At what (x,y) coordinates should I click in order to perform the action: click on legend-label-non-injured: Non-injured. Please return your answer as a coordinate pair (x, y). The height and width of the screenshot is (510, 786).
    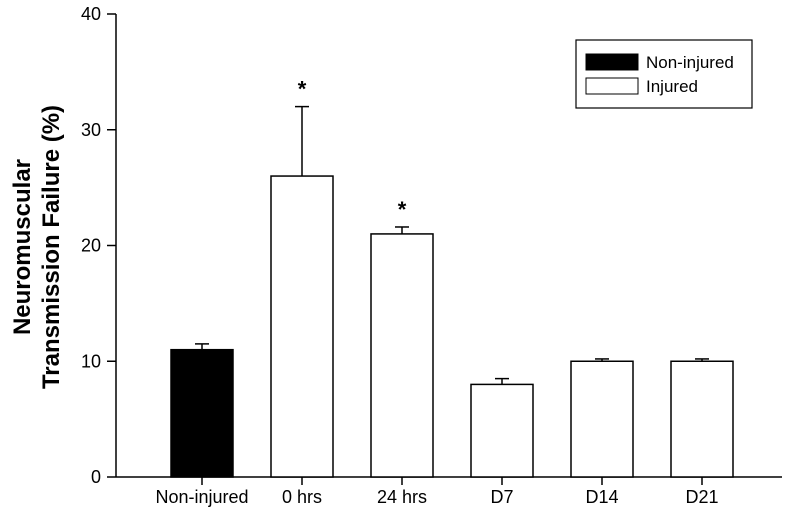
    Looking at the image, I should click on (690, 62).